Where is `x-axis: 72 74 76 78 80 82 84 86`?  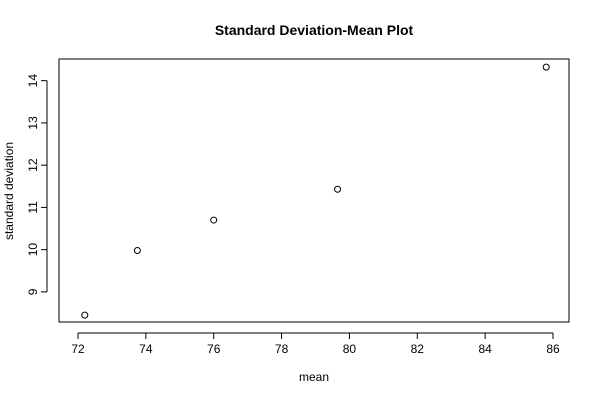
x-axis: 72 74 76 78 80 82 84 86 is located at coordinates (315, 344).